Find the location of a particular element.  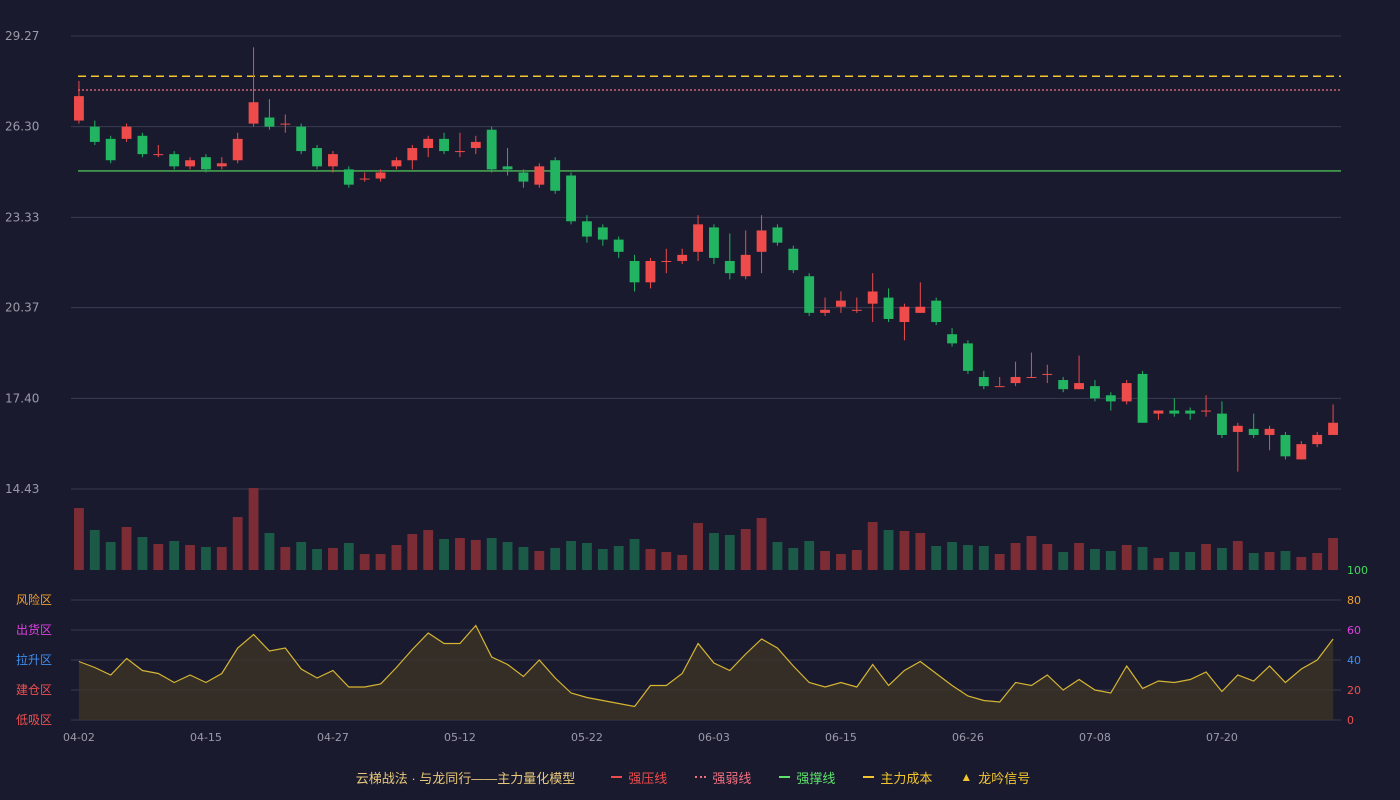

legend-label: 主力成本 is located at coordinates (906, 778).